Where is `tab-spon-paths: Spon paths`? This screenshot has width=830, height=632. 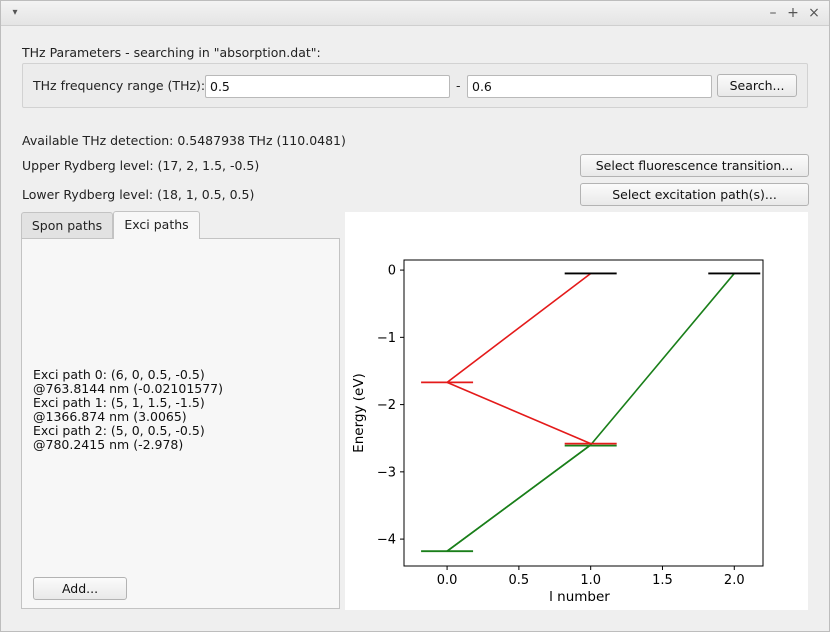 tab-spon-paths: Spon paths is located at coordinates (67, 225).